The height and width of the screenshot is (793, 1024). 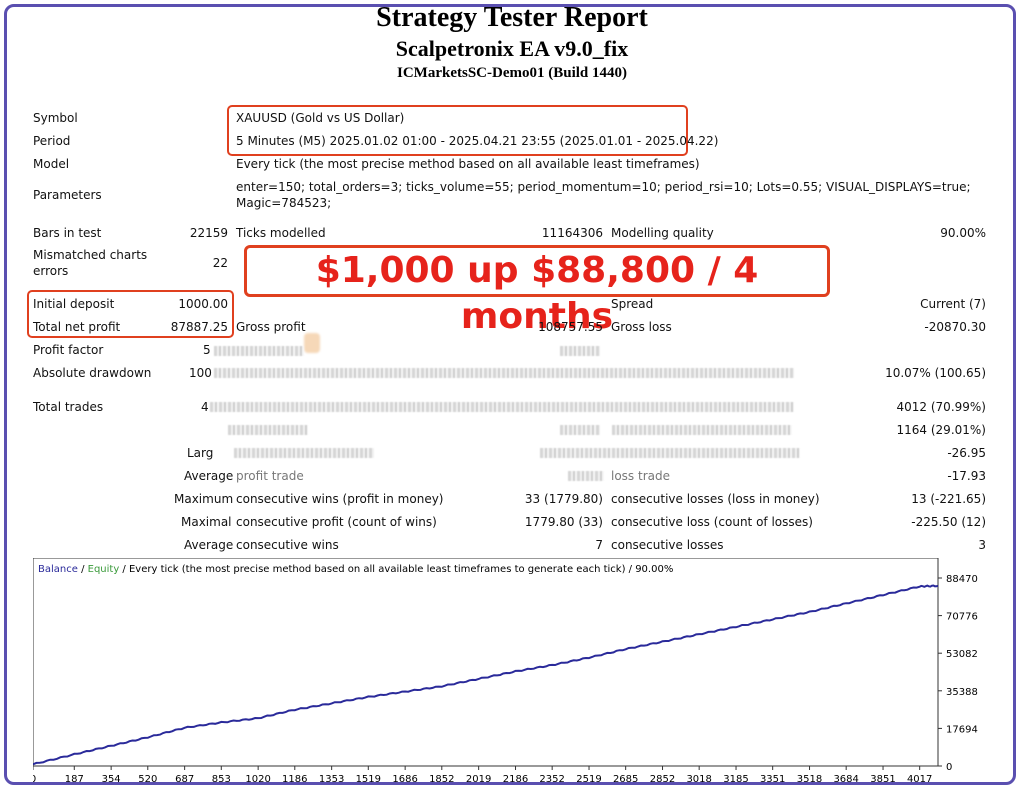 I want to click on model-label: Model, so click(x=51, y=164).